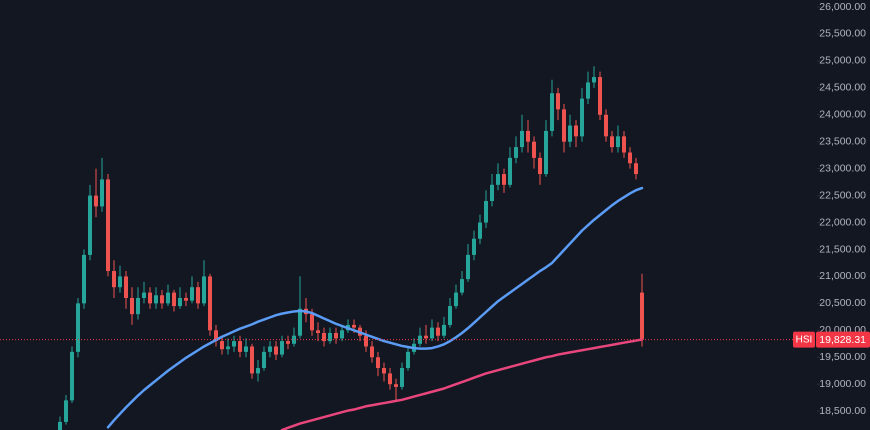  Describe the element at coordinates (842, 7) in the screenshot. I see `y-tick-label: 26,000.00` at that location.